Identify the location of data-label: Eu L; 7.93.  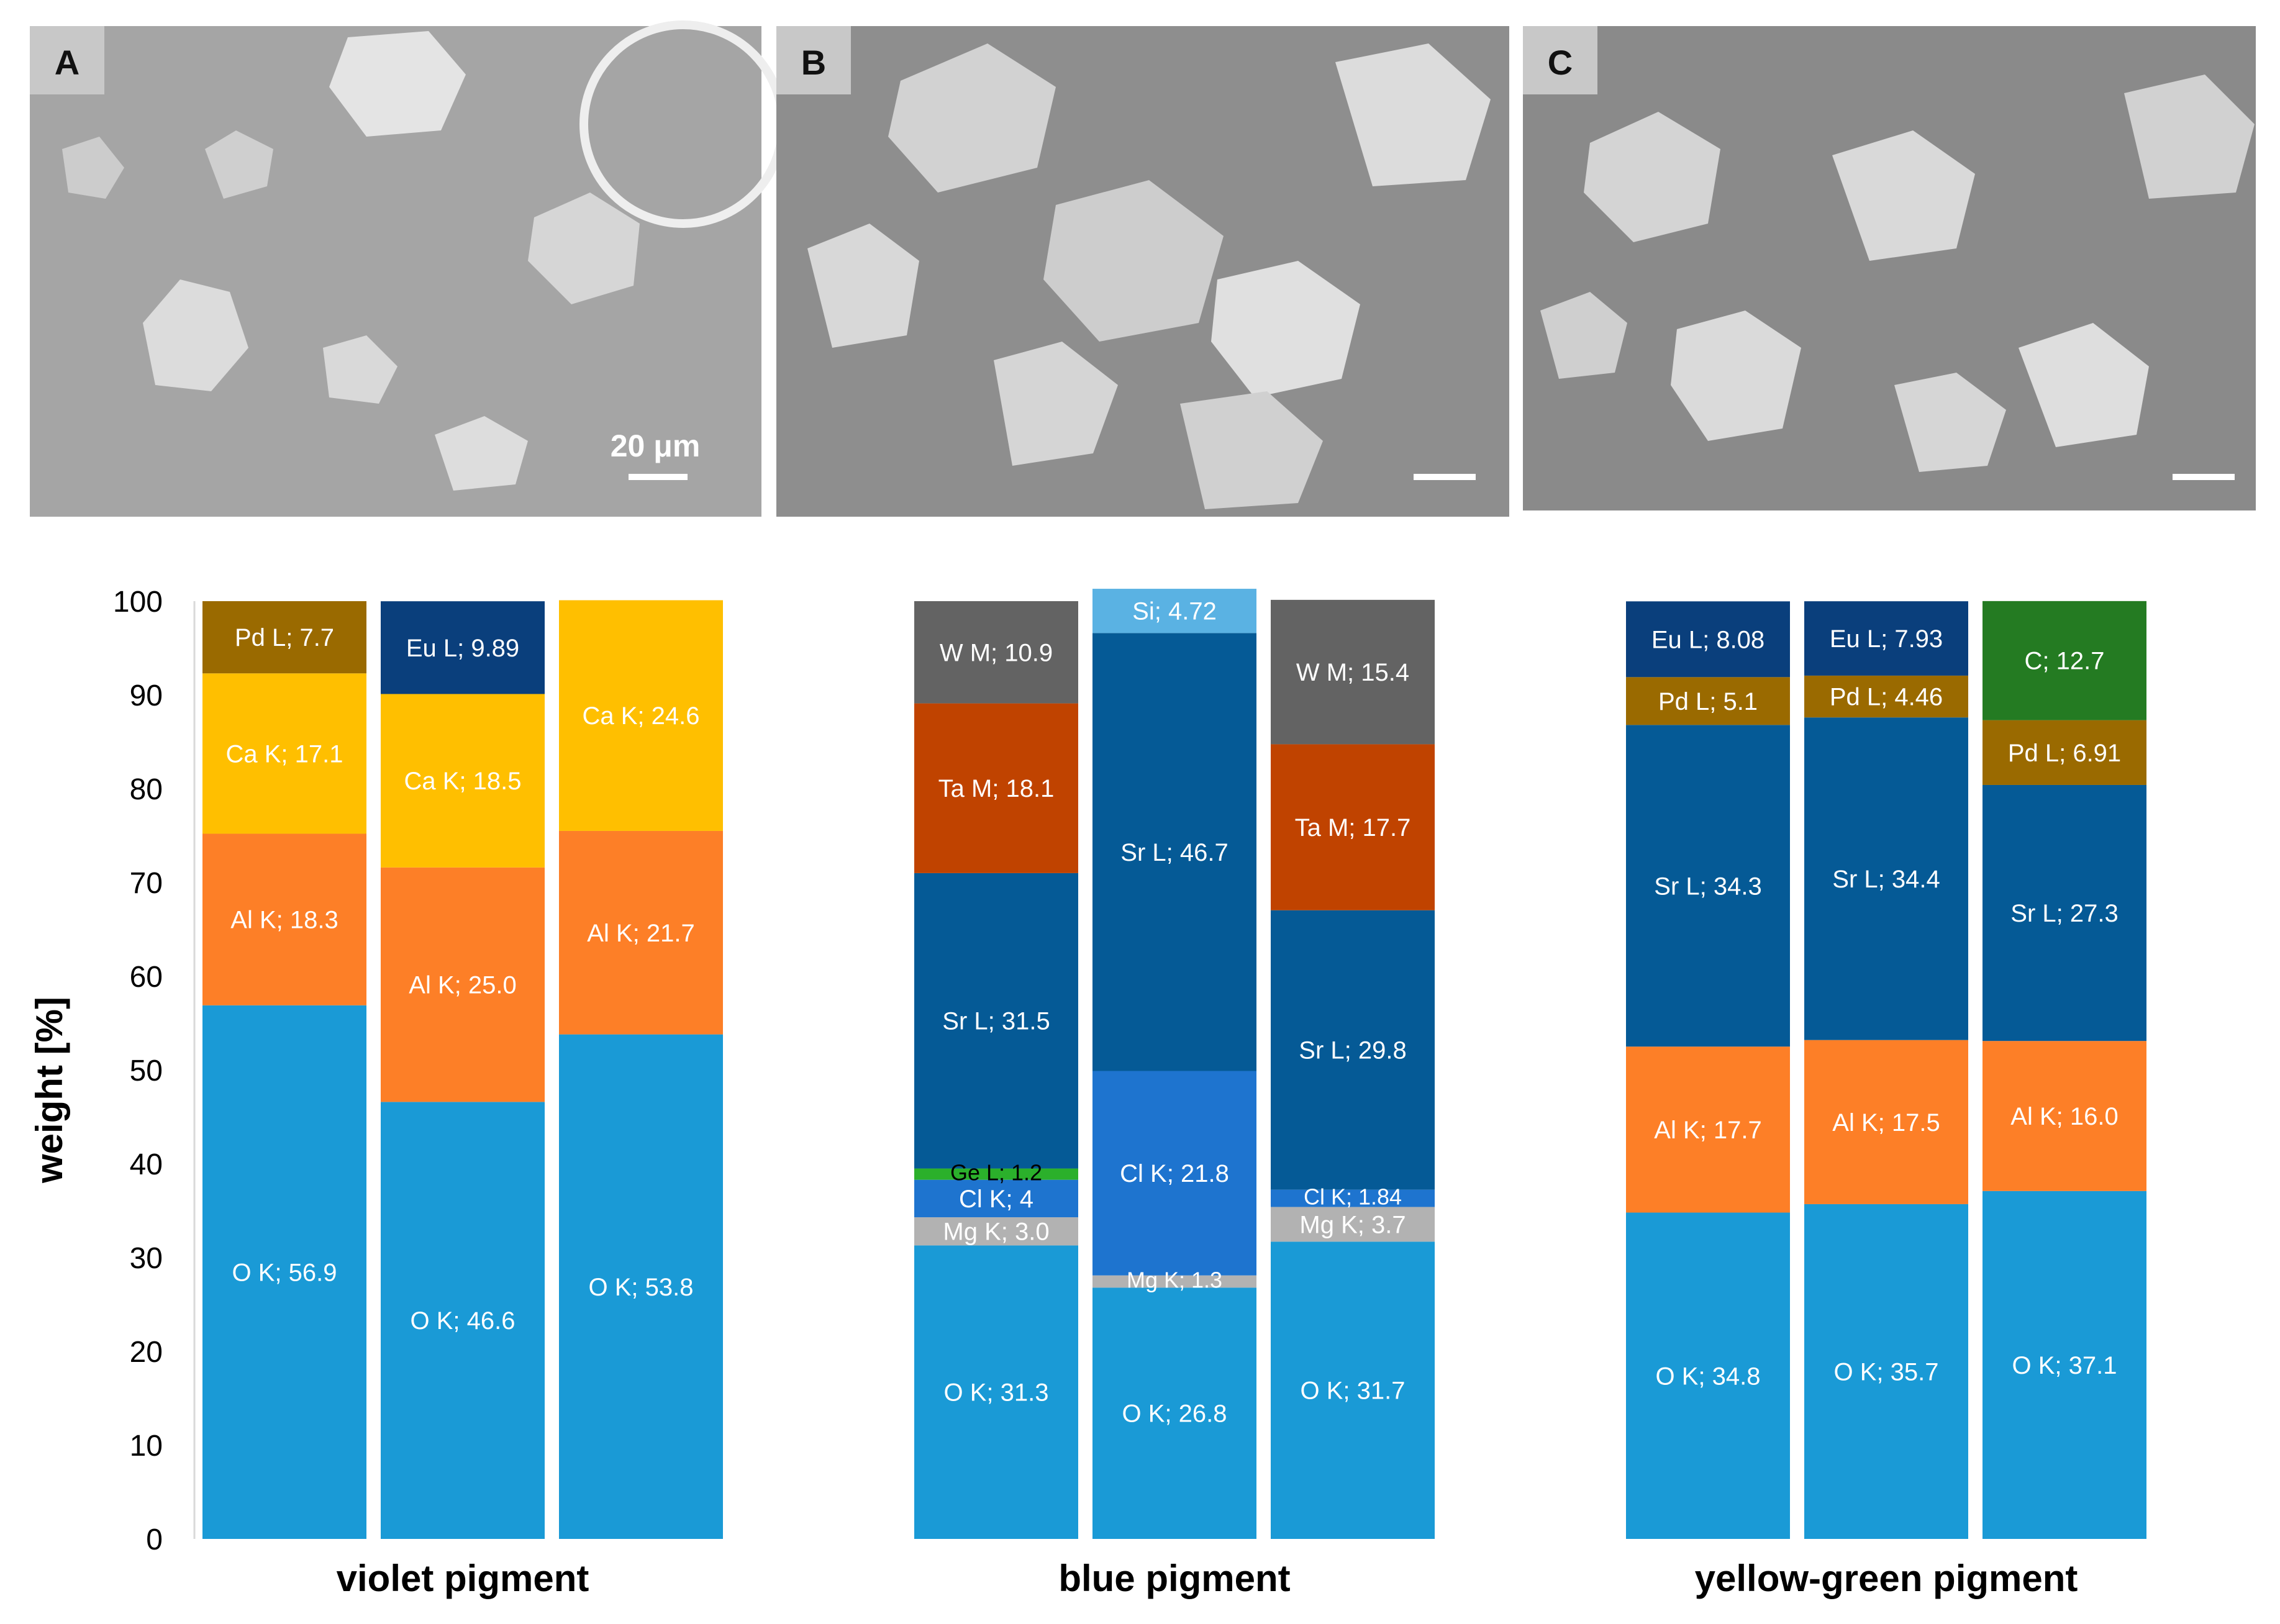
(1886, 639).